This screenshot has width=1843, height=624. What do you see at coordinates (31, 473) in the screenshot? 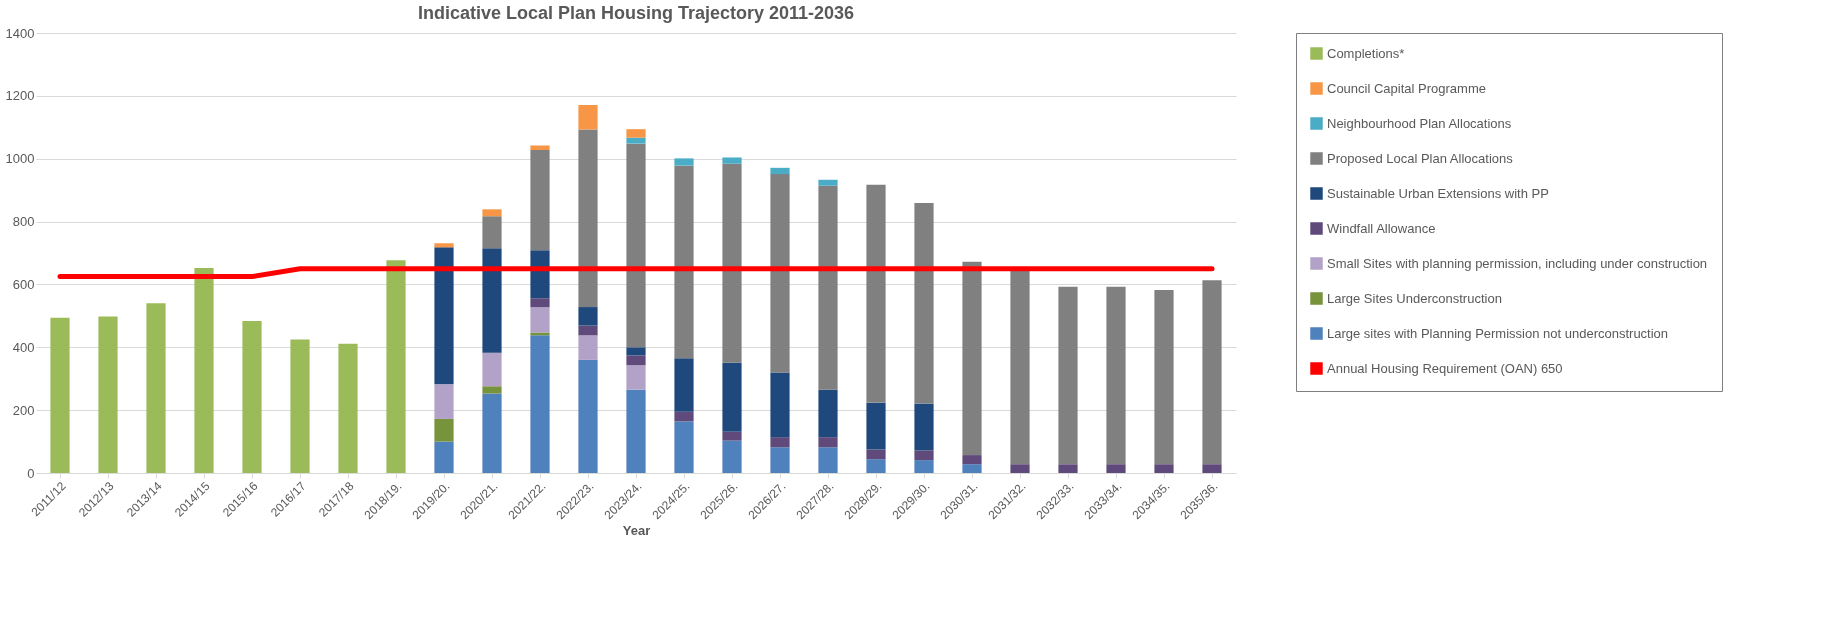
I see `y-tick-label: 0` at bounding box center [31, 473].